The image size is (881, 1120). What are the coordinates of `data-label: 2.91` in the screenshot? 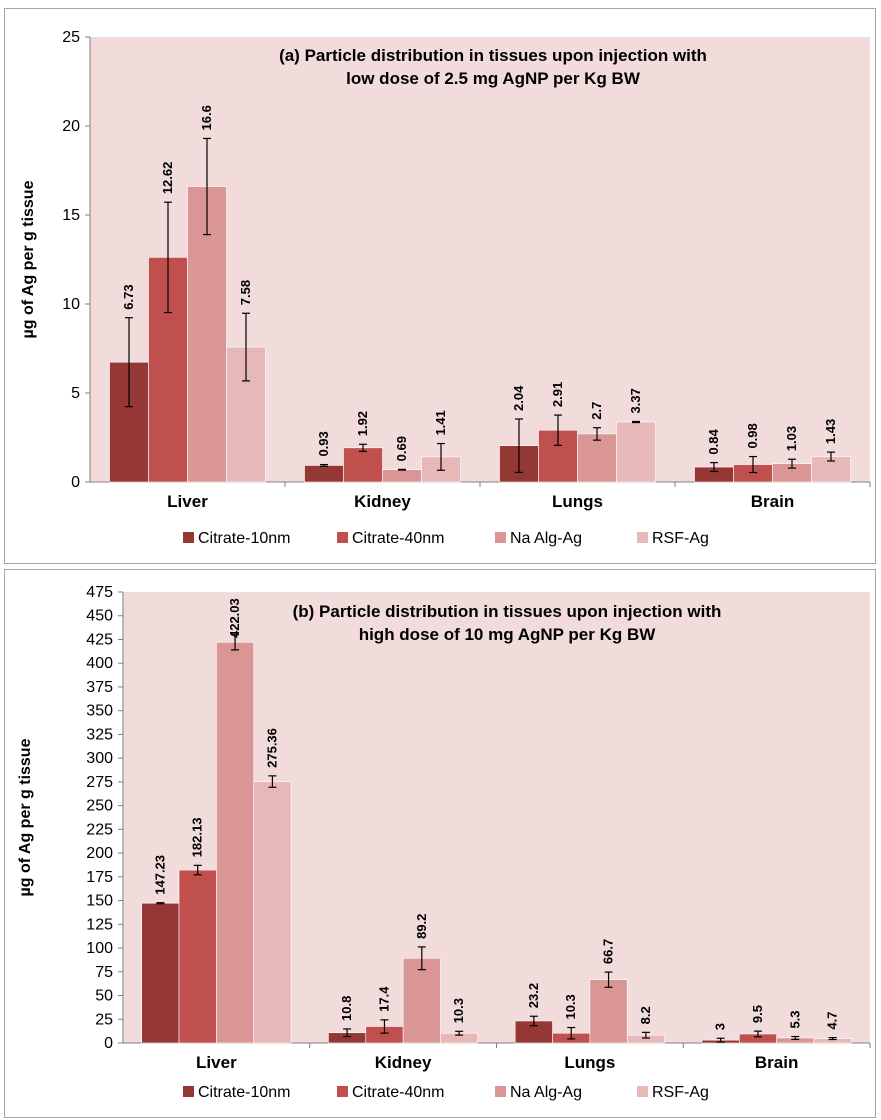 It's located at (557, 394).